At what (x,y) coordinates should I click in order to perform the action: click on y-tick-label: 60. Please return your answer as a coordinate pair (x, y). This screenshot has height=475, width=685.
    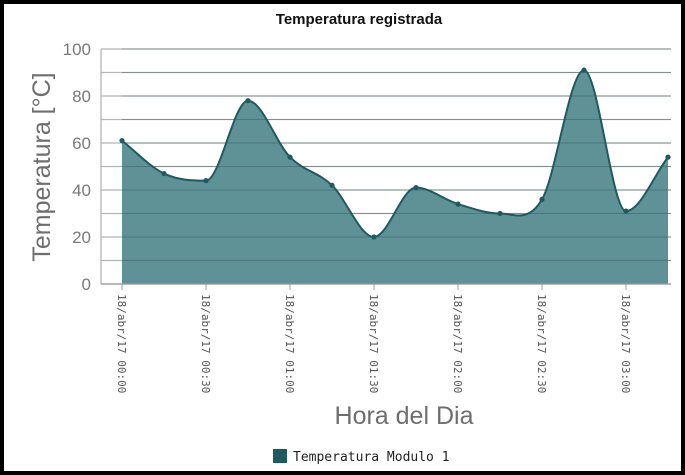
    Looking at the image, I should click on (81, 143).